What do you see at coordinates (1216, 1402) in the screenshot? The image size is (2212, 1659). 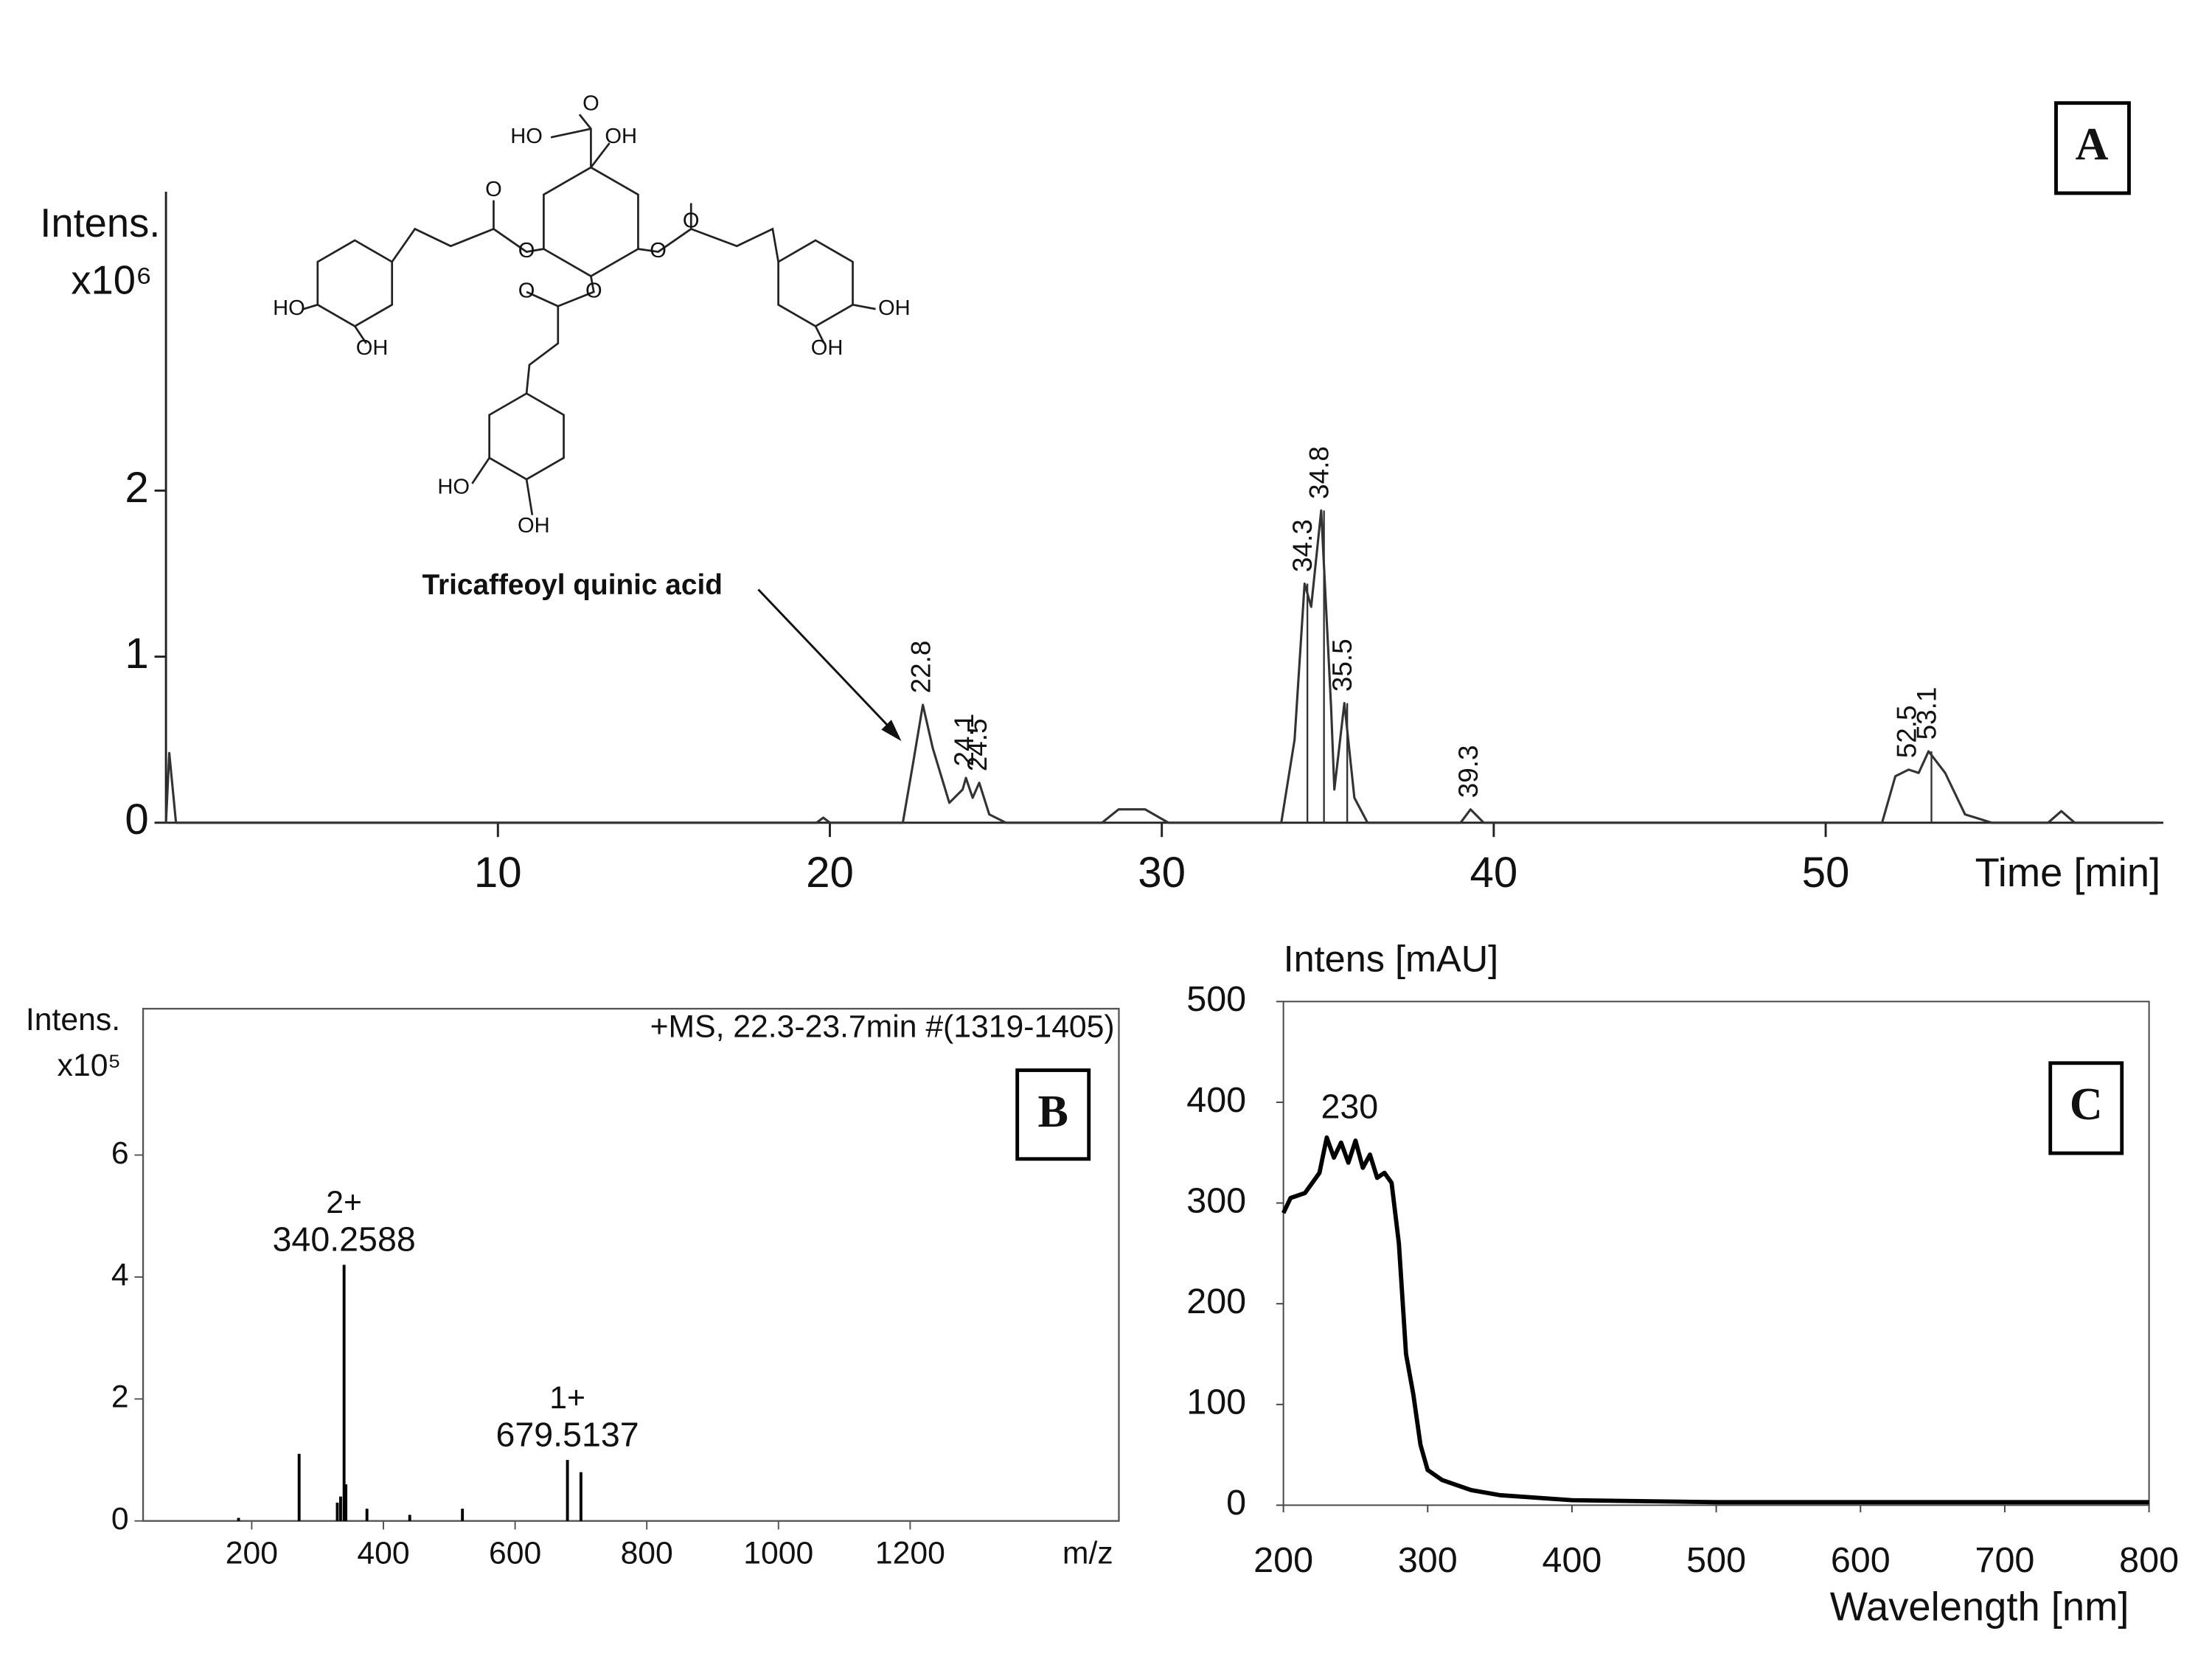 I see `y-tick-label: 100` at bounding box center [1216, 1402].